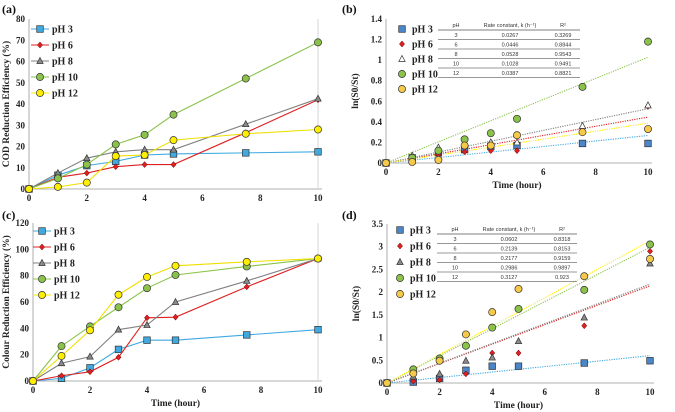 Image resolution: width=675 pixels, height=412 pixels. What do you see at coordinates (509, 230) in the screenshot?
I see `table-header: Rate constant, k (h⁻¹)` at bounding box center [509, 230].